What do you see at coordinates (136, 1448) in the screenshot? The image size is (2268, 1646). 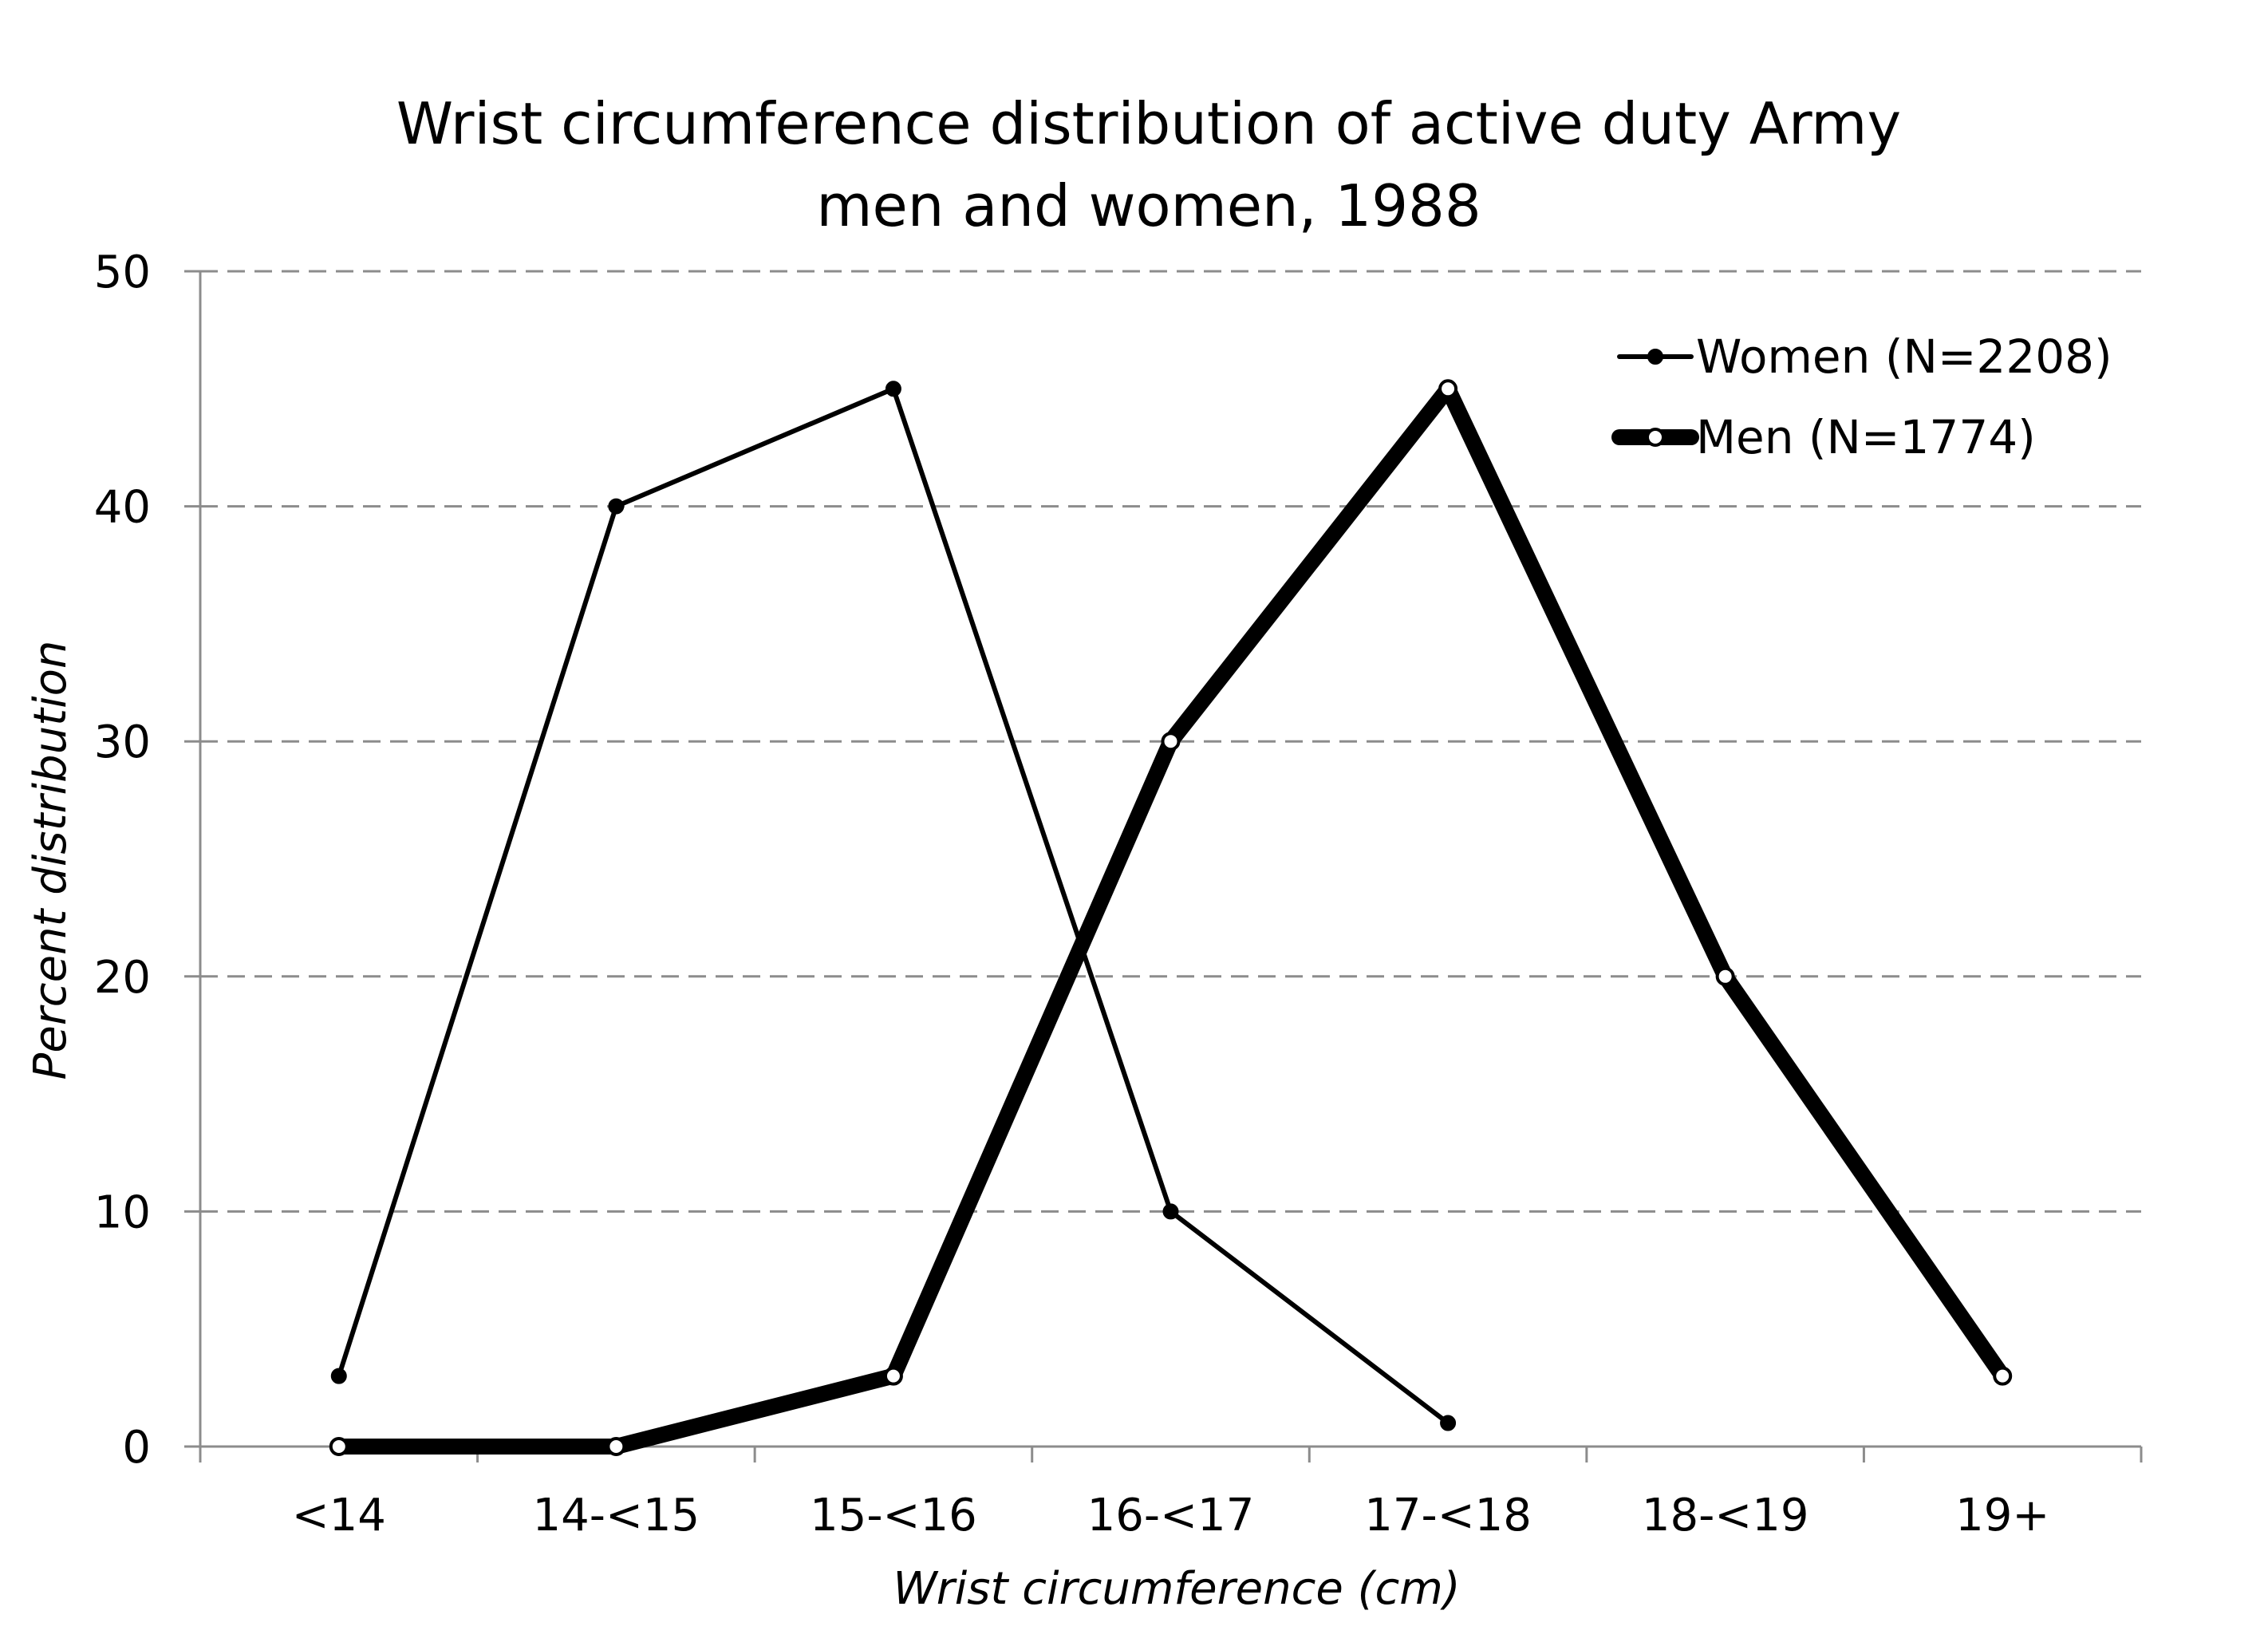 I see `y-tick-label-0: 0` at bounding box center [136, 1448].